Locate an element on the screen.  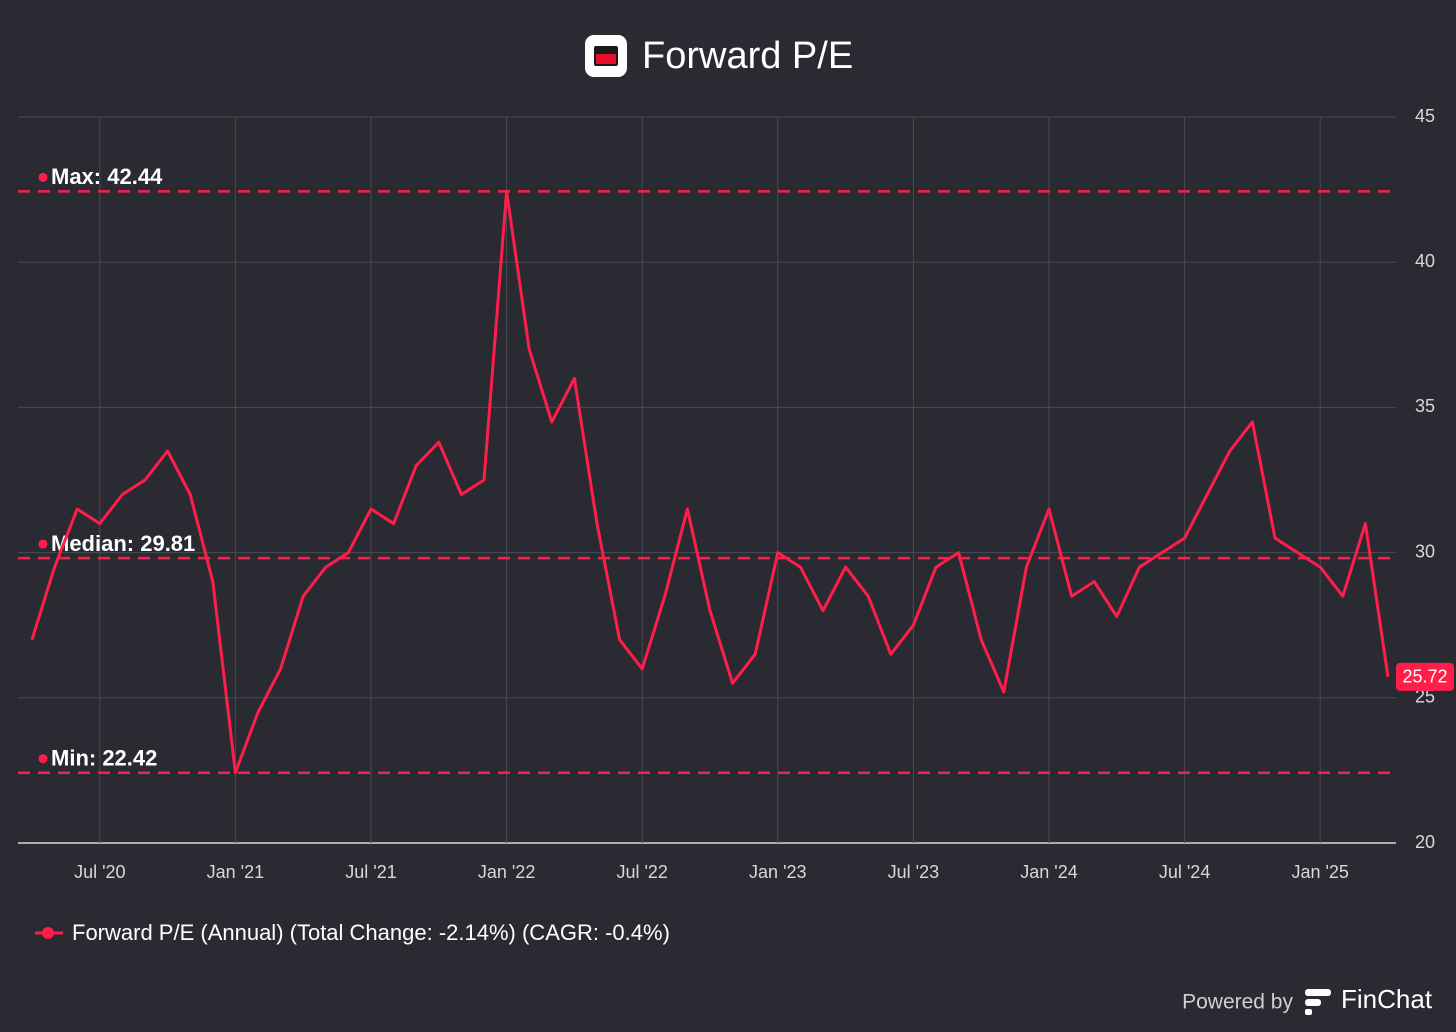
x-tick-label: Jul '21 is located at coordinates (370, 872).